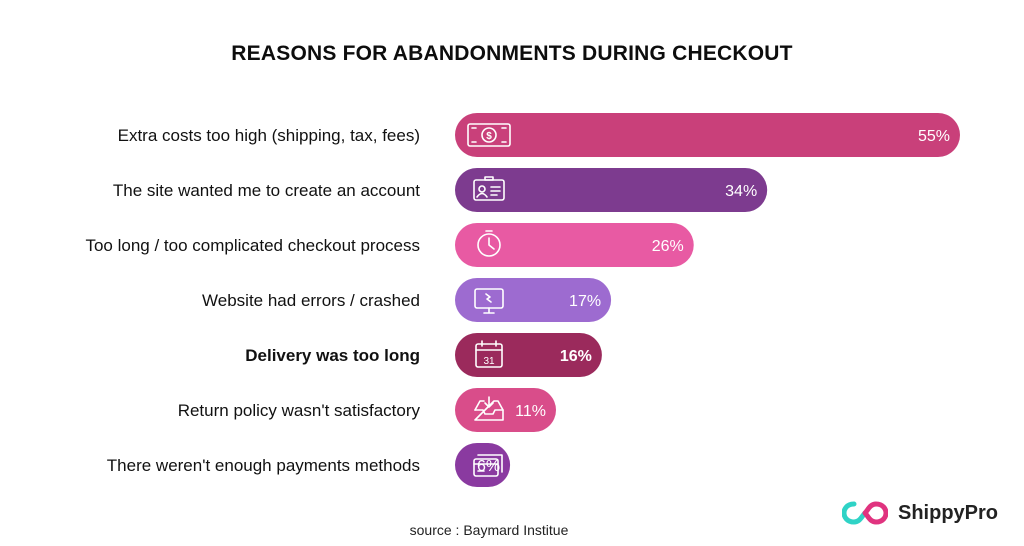  What do you see at coordinates (489, 243) in the screenshot?
I see `clock-icon` at bounding box center [489, 243].